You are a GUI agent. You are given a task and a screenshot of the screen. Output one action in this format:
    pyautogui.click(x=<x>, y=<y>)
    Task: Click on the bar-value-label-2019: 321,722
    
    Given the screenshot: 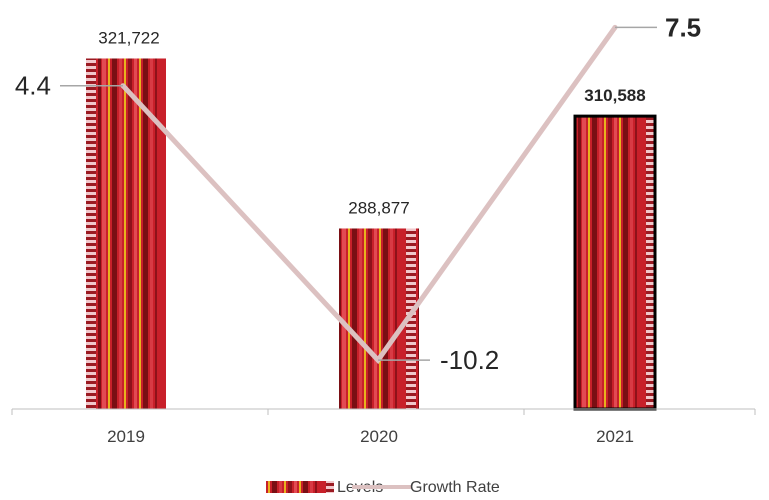 What is the action you would take?
    pyautogui.click(x=128, y=37)
    